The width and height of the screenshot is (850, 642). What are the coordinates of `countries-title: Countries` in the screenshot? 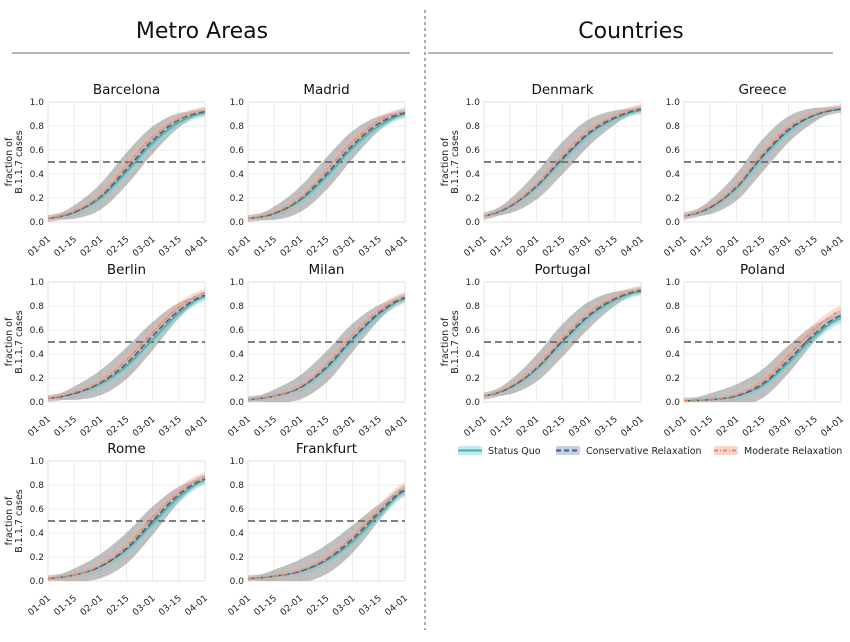 It's located at (631, 31).